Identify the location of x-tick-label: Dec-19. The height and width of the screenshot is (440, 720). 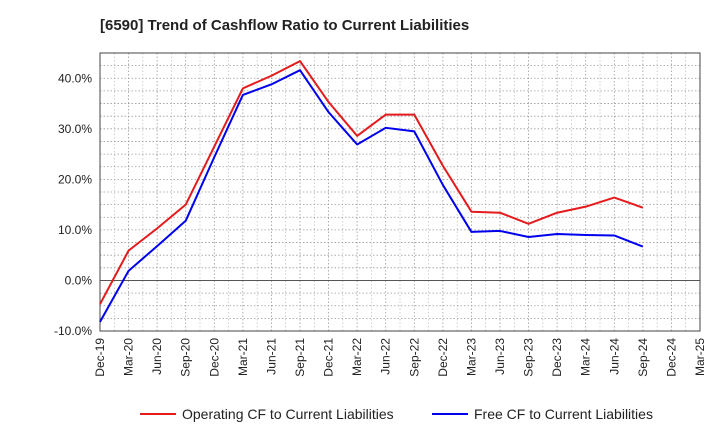
(100, 357).